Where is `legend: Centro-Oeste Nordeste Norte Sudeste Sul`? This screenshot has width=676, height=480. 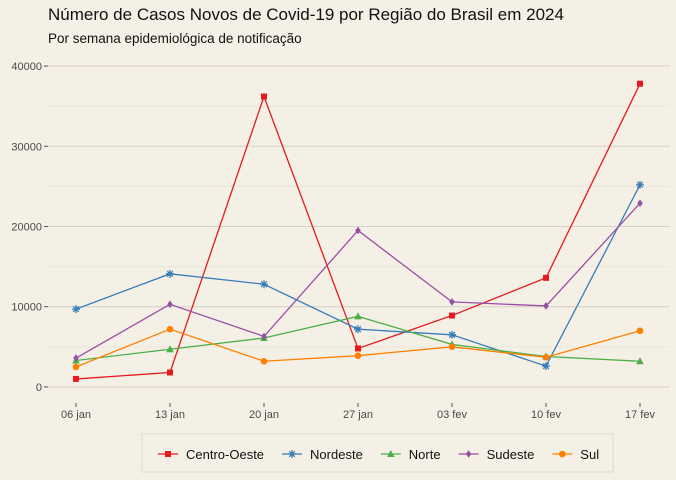
legend: Centro-Oeste Nordeste Norte Sudeste Sul is located at coordinates (377, 453).